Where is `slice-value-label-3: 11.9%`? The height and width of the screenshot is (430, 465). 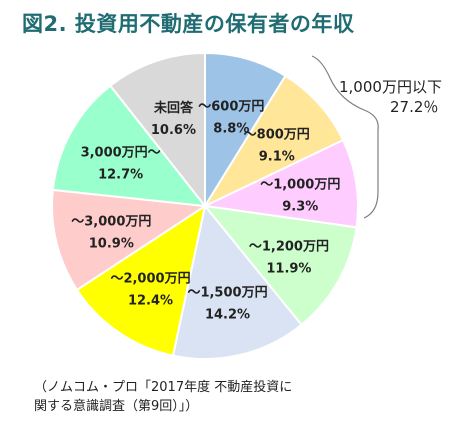
slice-value-label-3: 11.9% is located at coordinates (288, 268).